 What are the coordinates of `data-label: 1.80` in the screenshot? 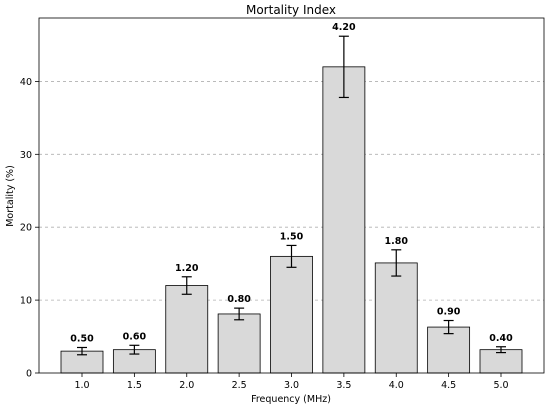 It's located at (397, 241).